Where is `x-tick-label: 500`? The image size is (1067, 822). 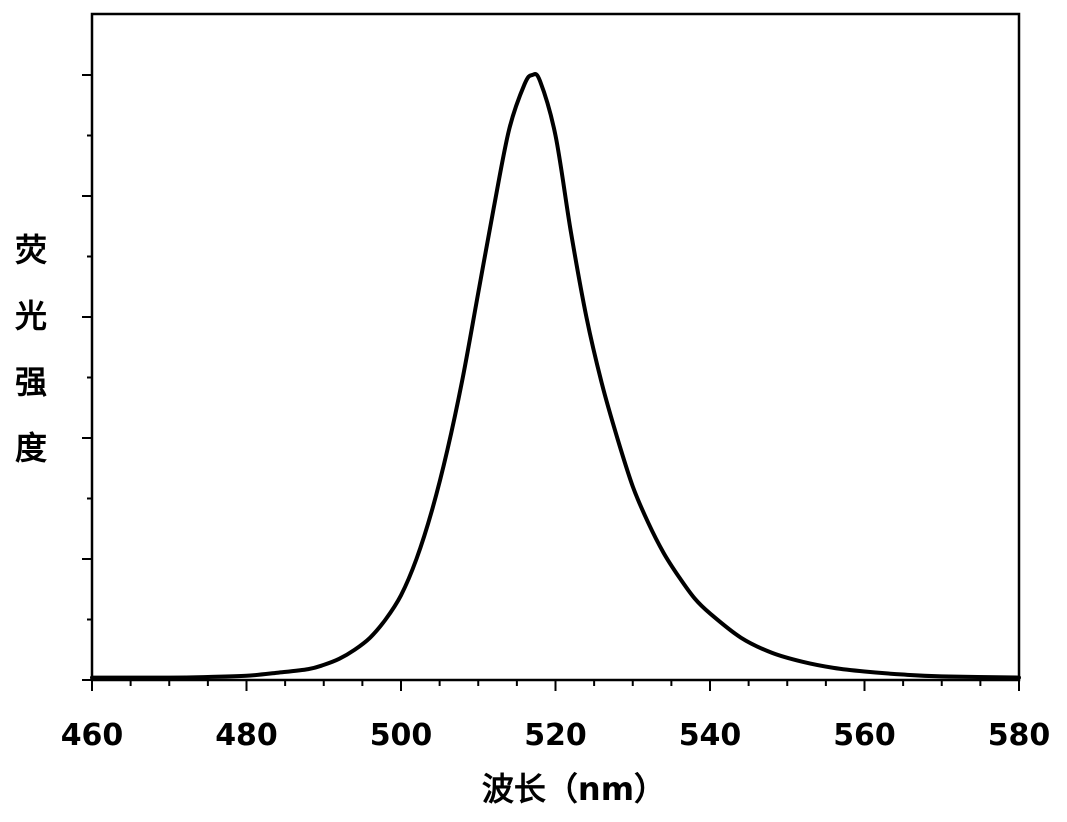 x-tick-label: 500 is located at coordinates (401, 735).